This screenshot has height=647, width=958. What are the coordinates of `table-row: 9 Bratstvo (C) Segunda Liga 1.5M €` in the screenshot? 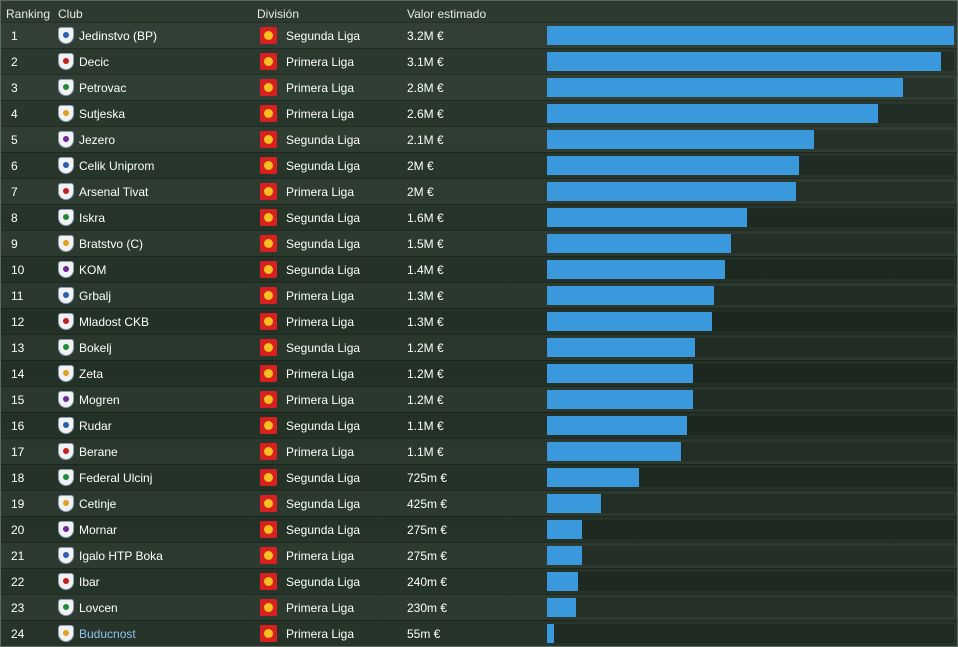 It's located at (479, 243).